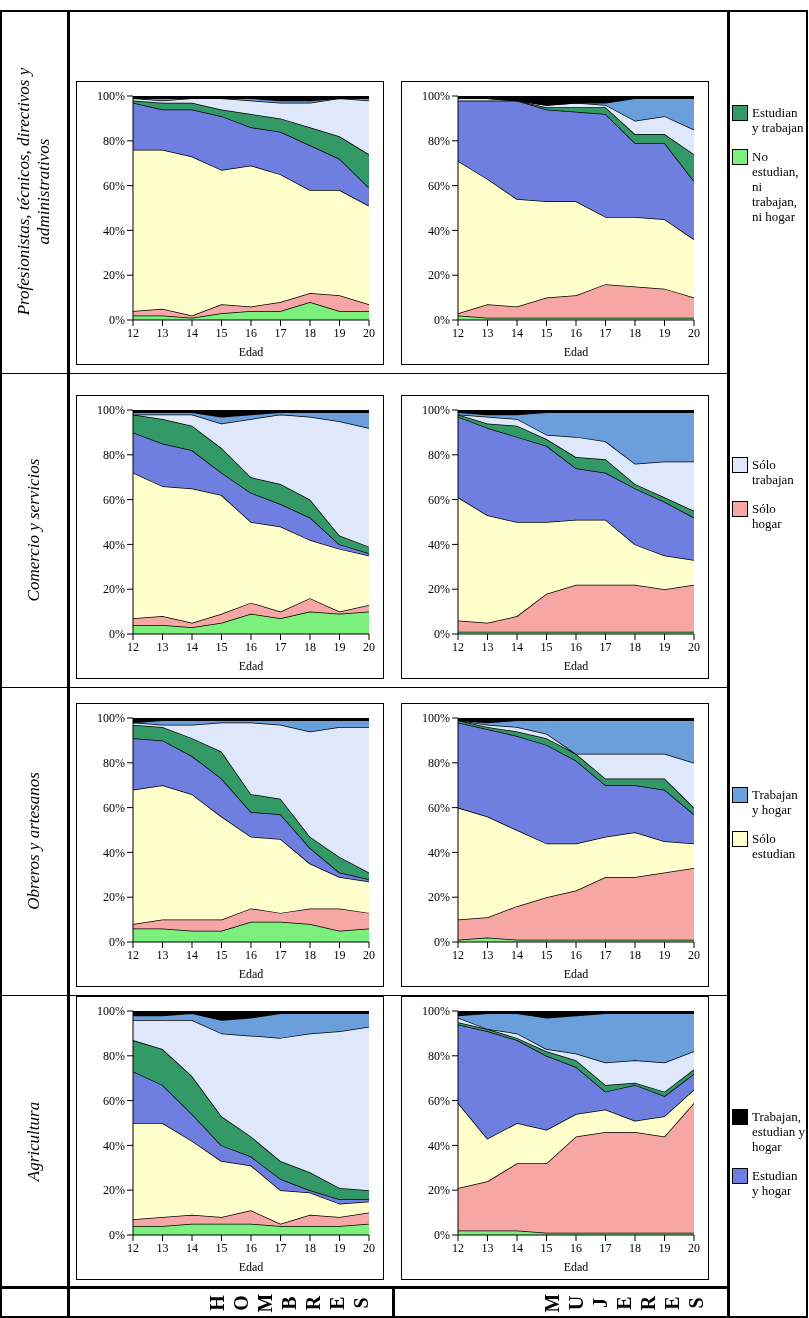  I want to click on legend-label: Estudian y trabajan, so click(778, 120).